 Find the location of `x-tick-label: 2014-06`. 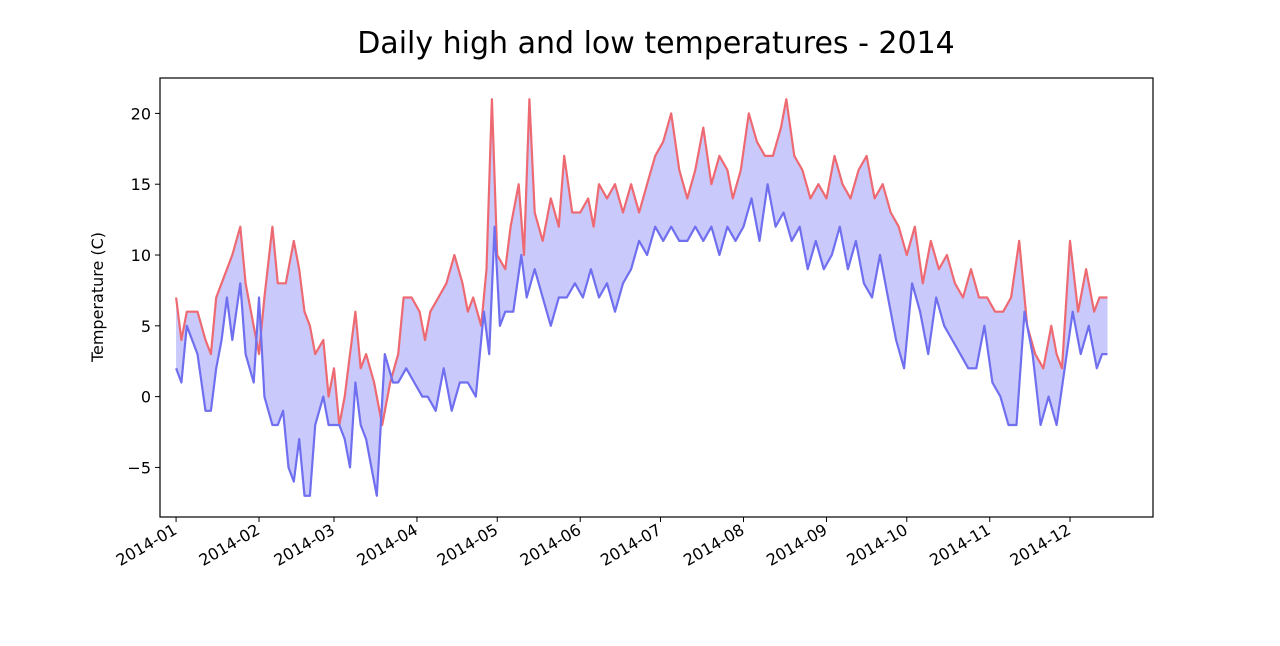

x-tick-label: 2014-06 is located at coordinates (550, 545).